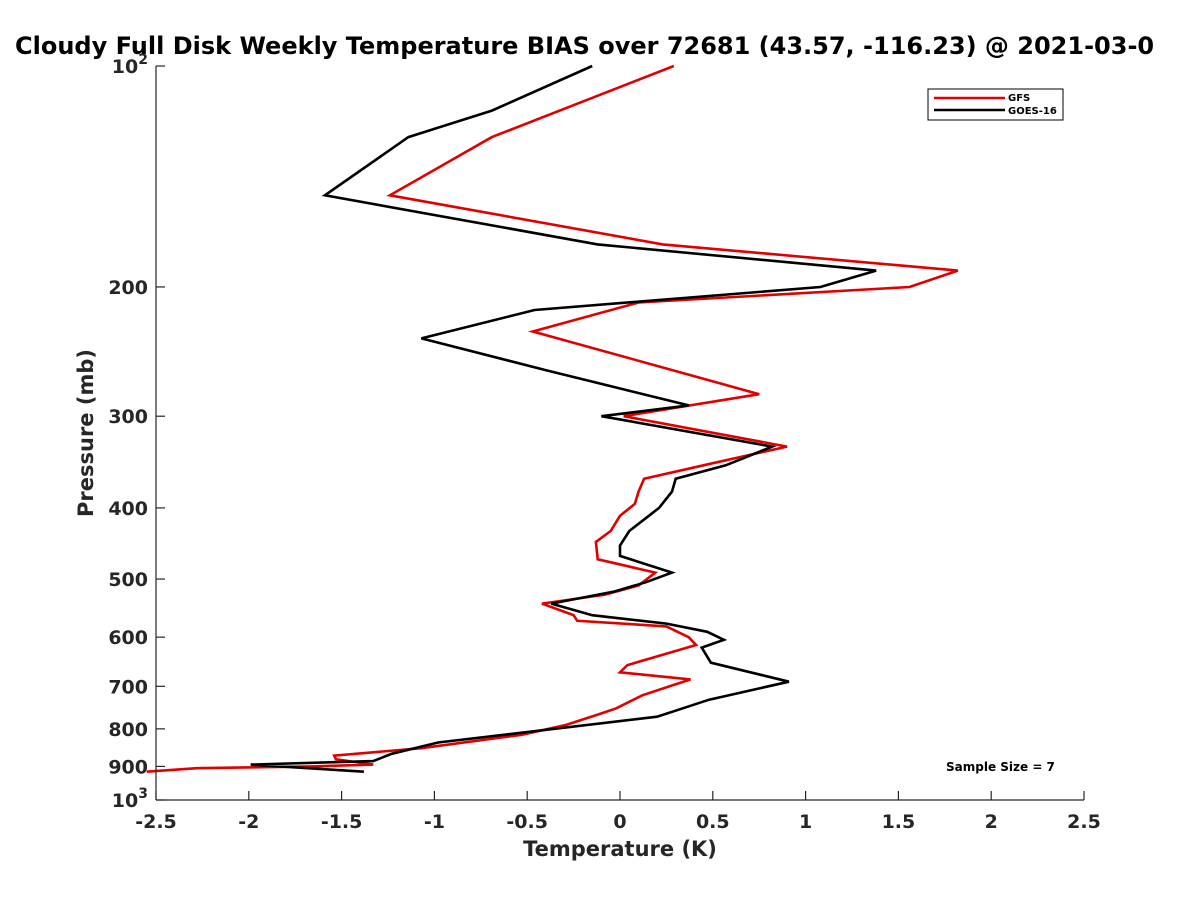 This screenshot has height=900, width=1200. What do you see at coordinates (620, 849) in the screenshot?
I see `x-axis-label: Temperature (K)` at bounding box center [620, 849].